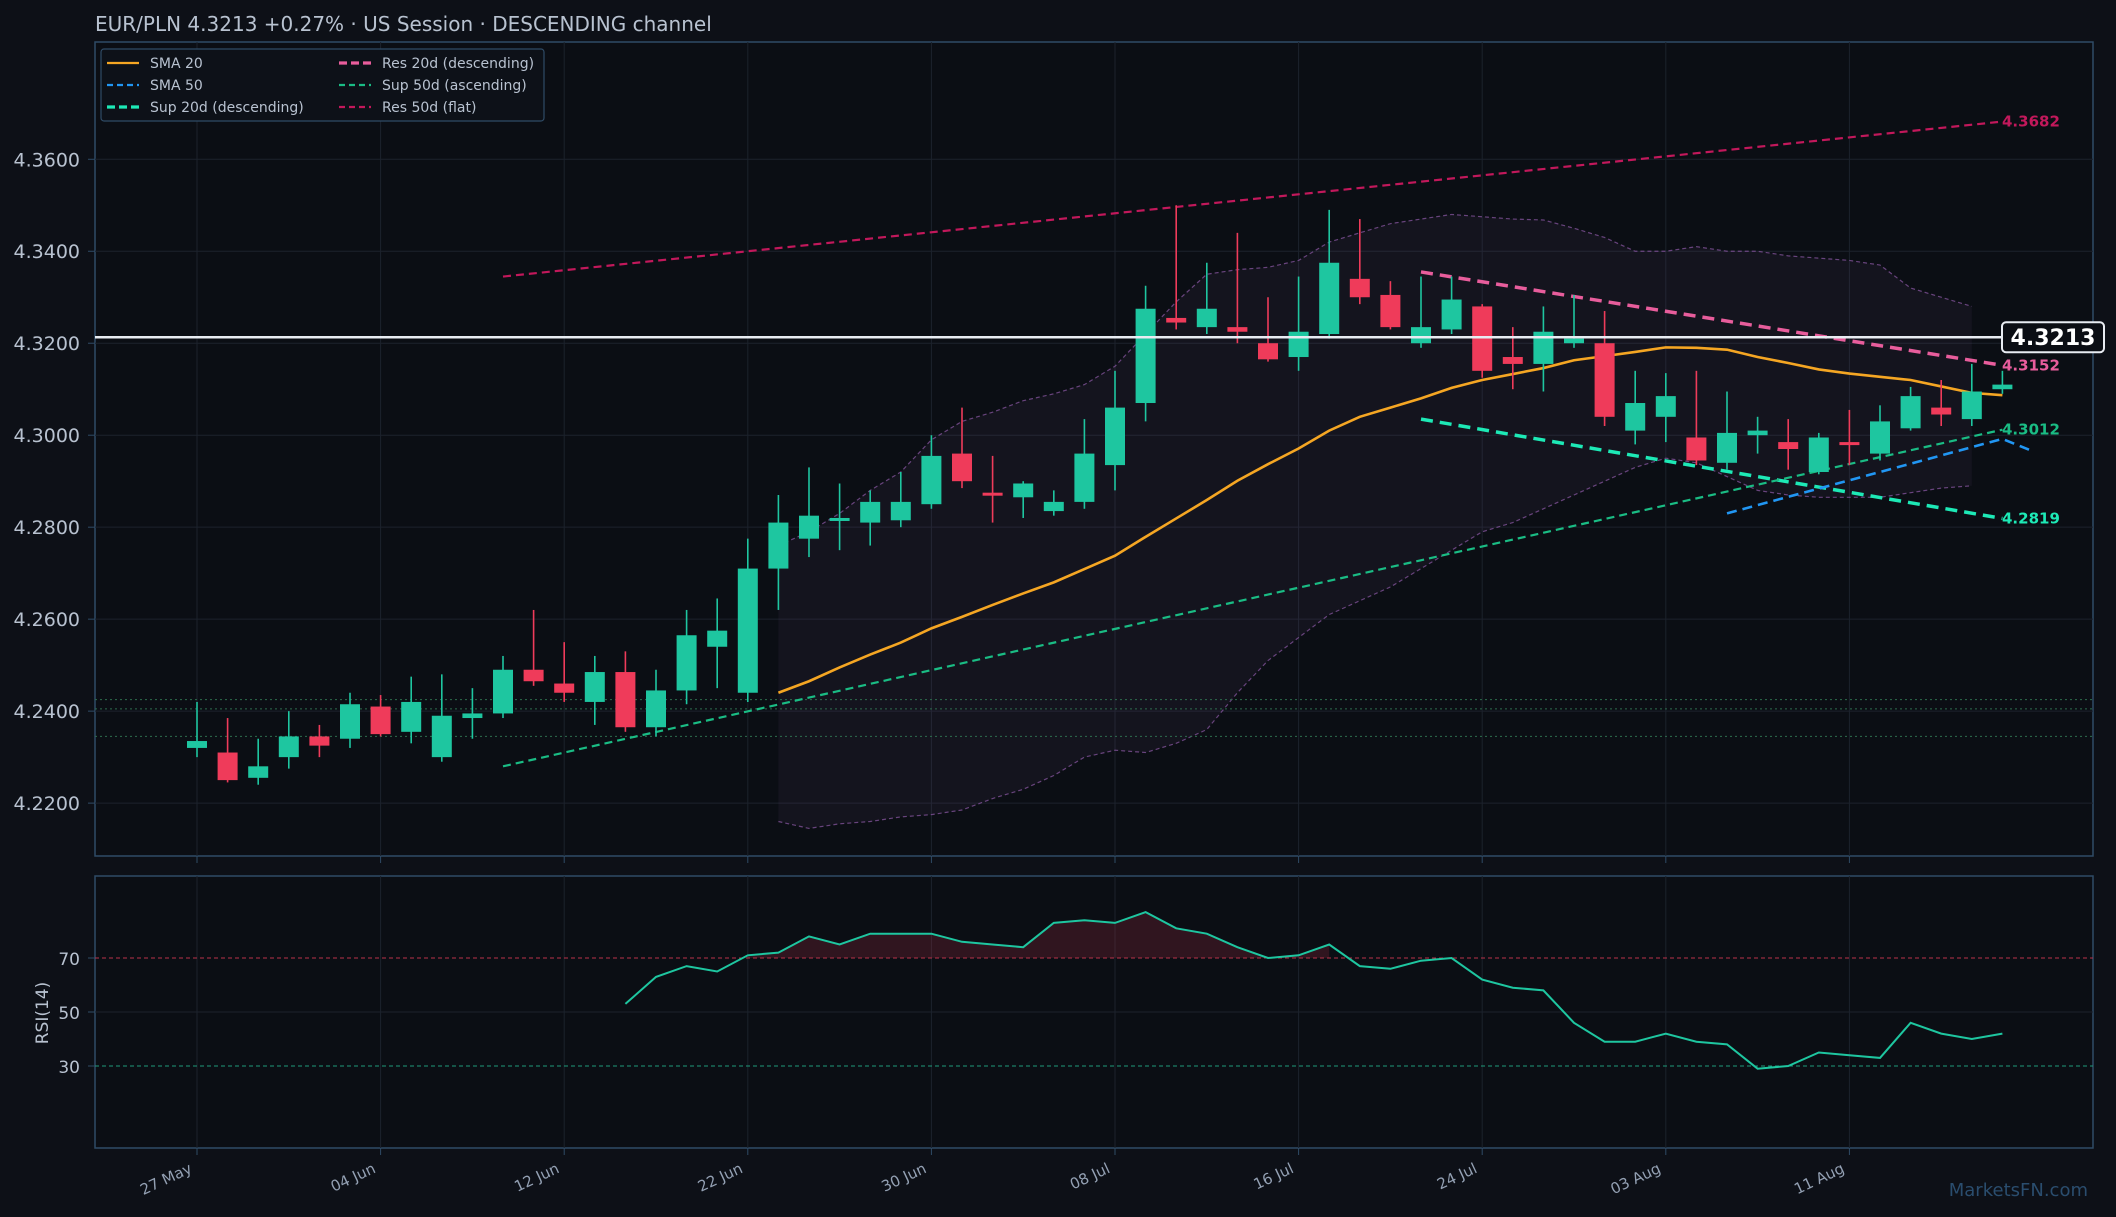  I want to click on price-tick-label: 4.3000, so click(47, 436).